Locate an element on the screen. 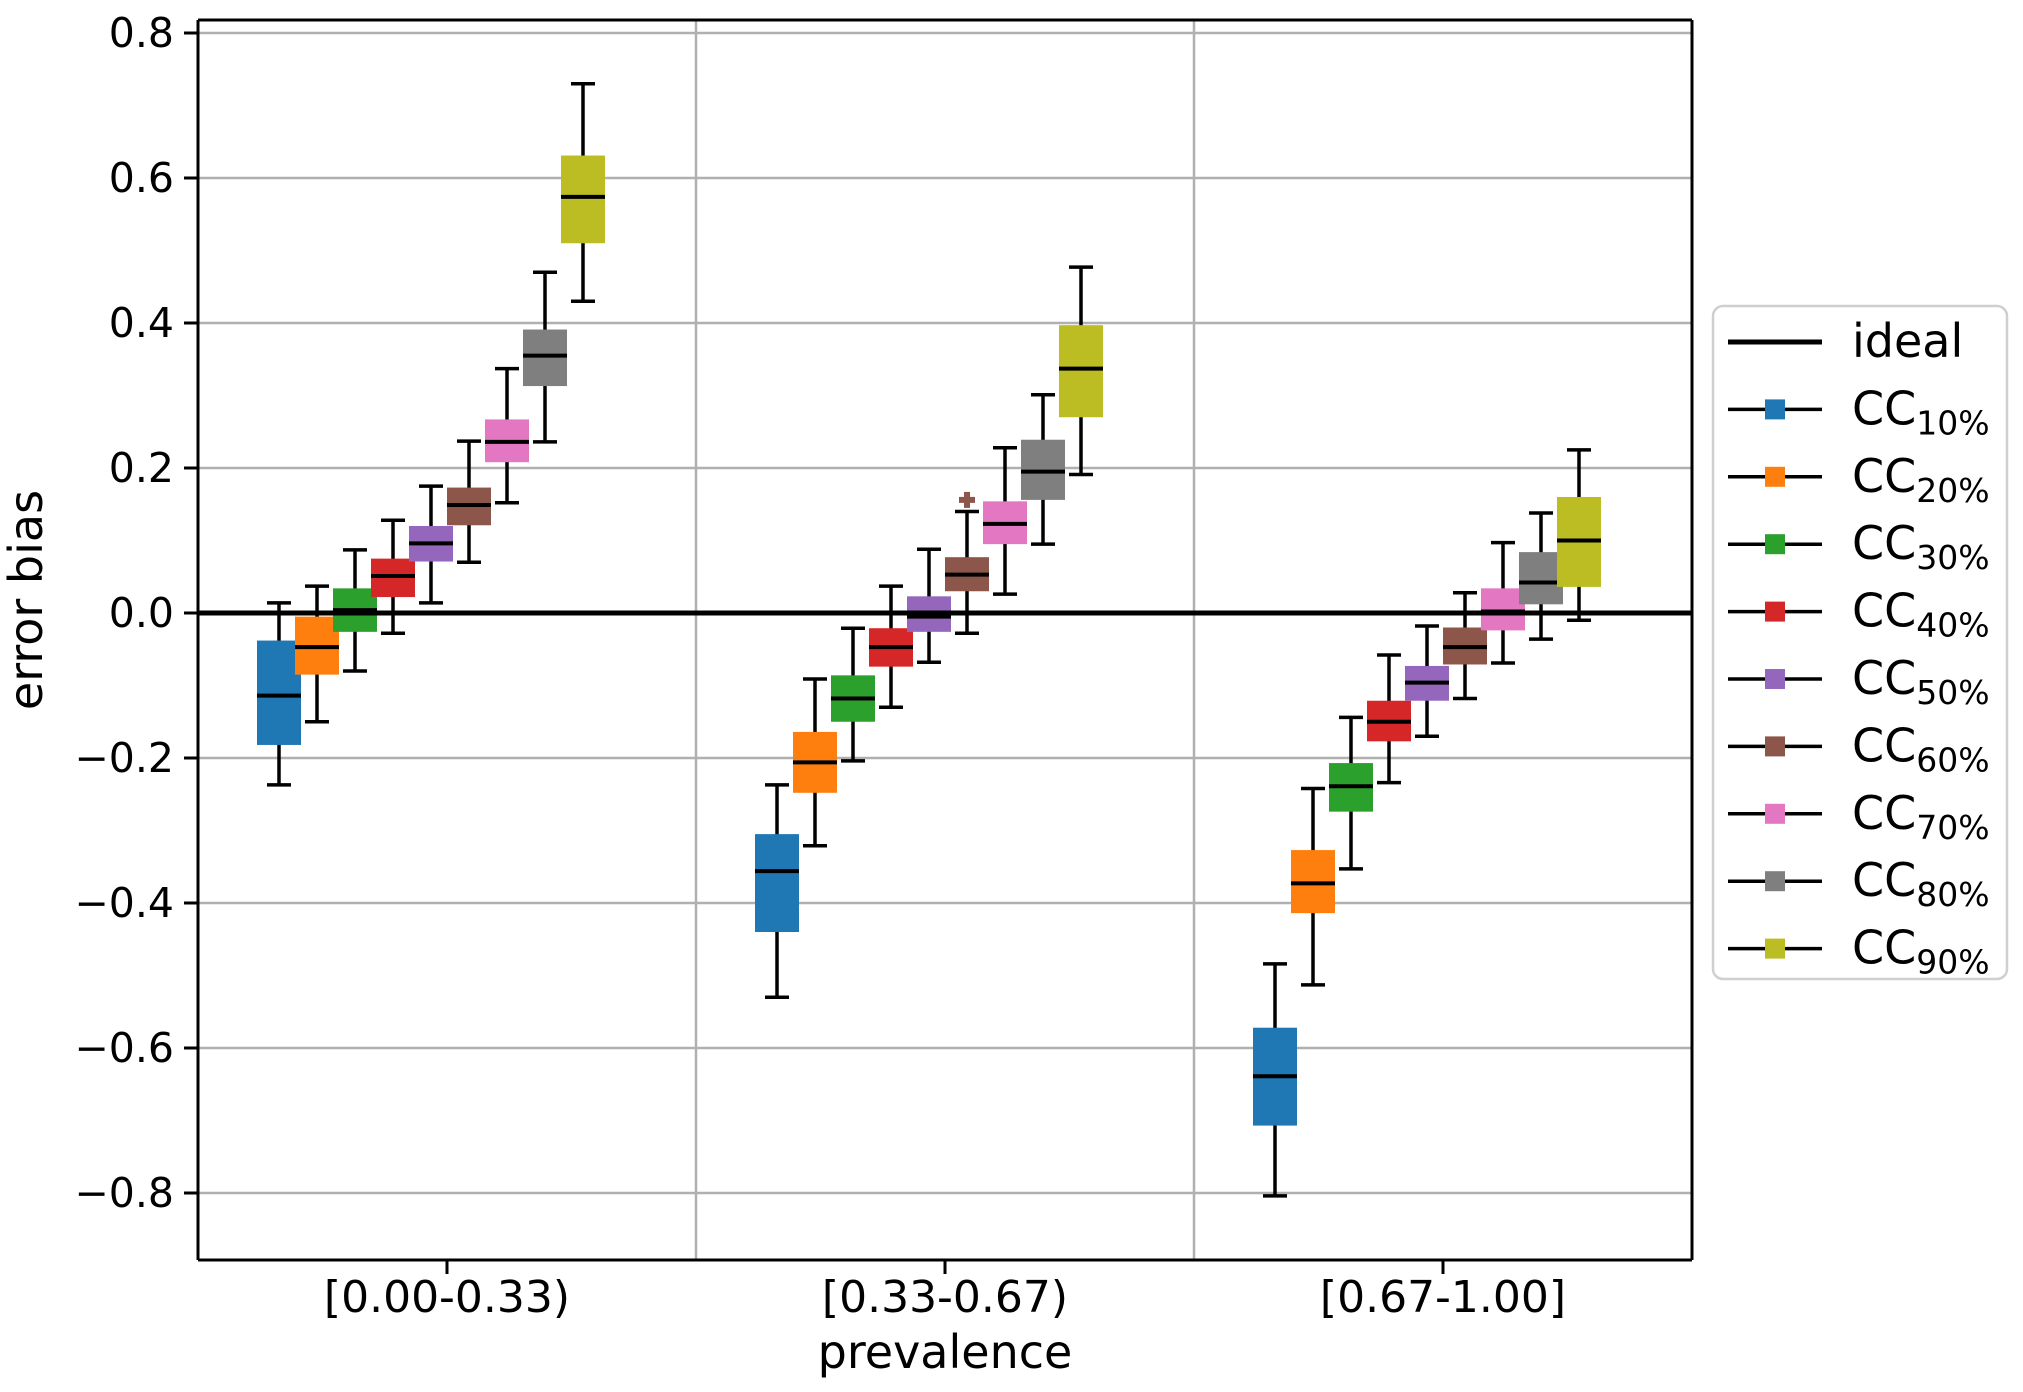 The height and width of the screenshot is (1392, 2023). y-tick-label: −0.8 is located at coordinates (124, 1193).